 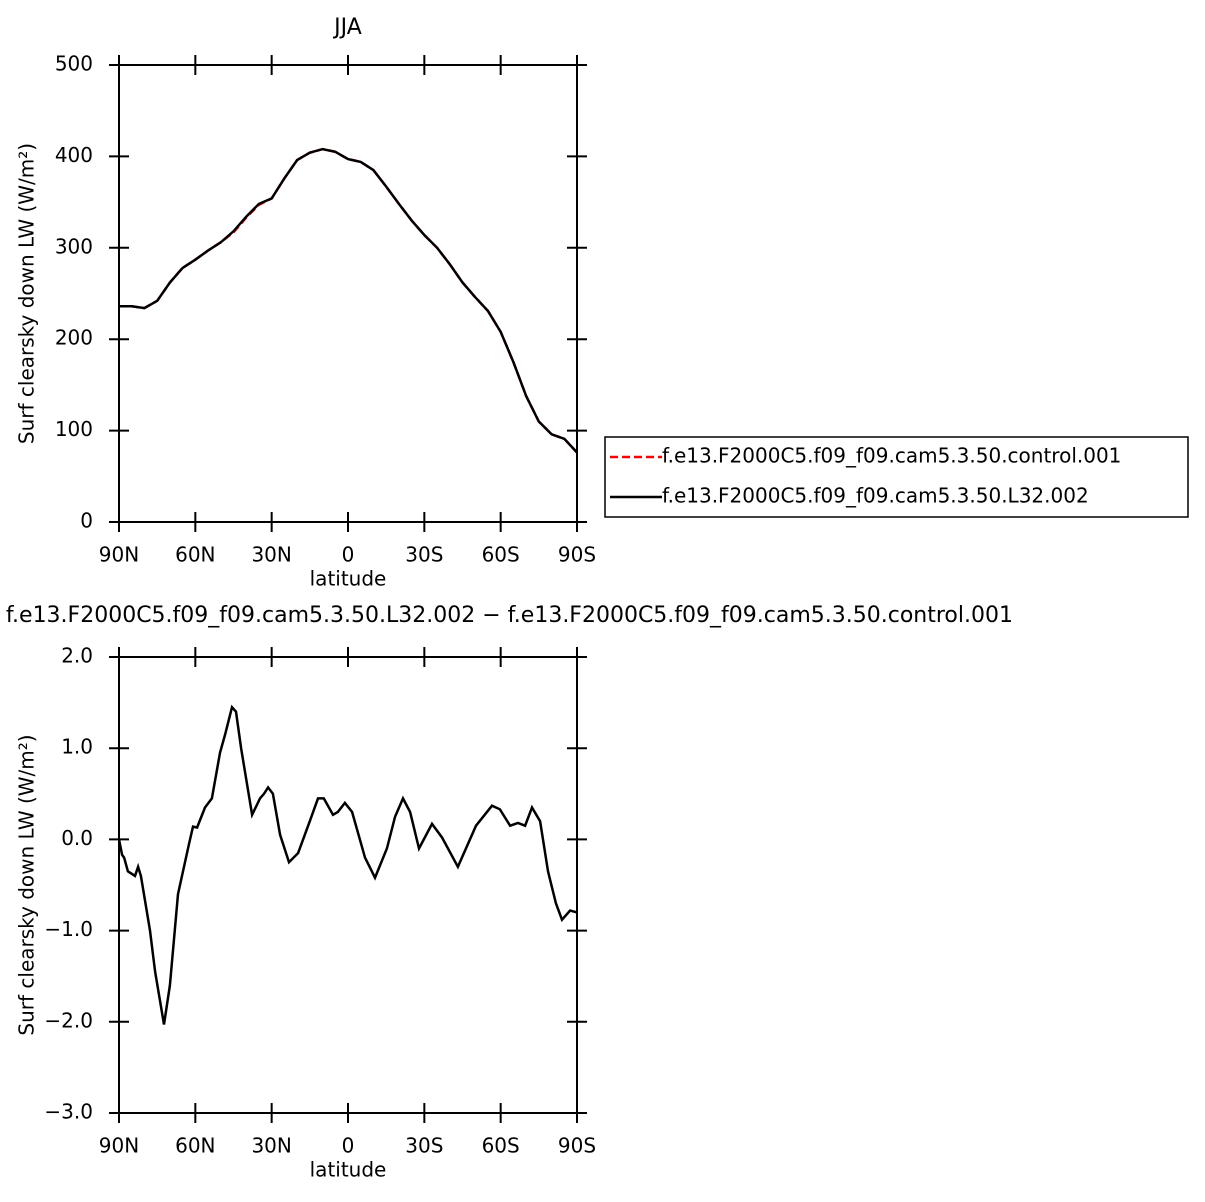 What do you see at coordinates (74, 246) in the screenshot?
I see `y-tick-label: 300` at bounding box center [74, 246].